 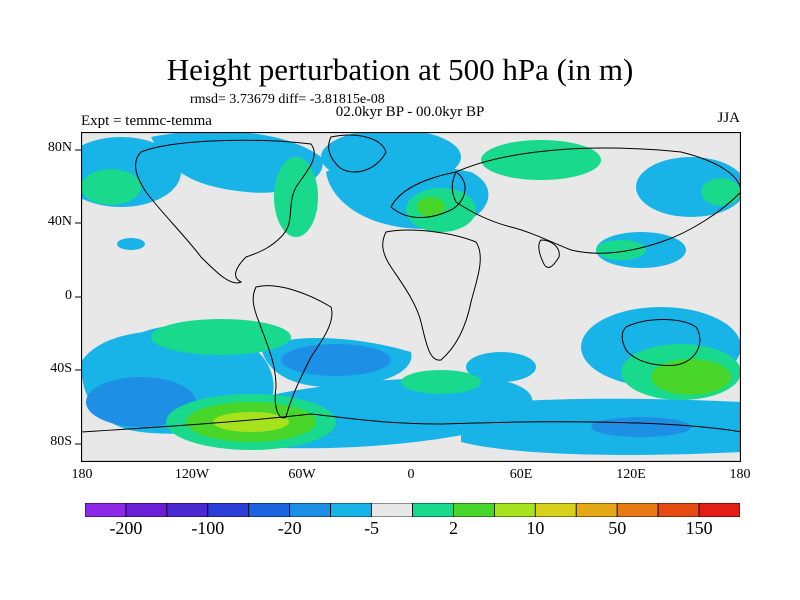 What do you see at coordinates (661, 342) in the screenshot?
I see `australia-outline` at bounding box center [661, 342].